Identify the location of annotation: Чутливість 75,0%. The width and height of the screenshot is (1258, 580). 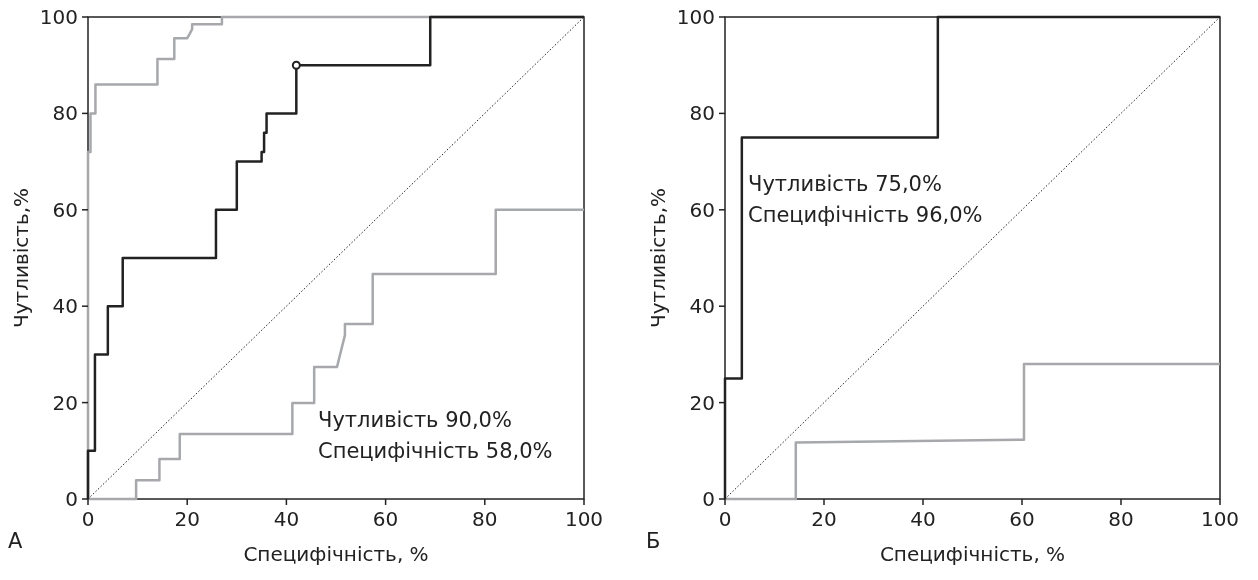
(845, 184).